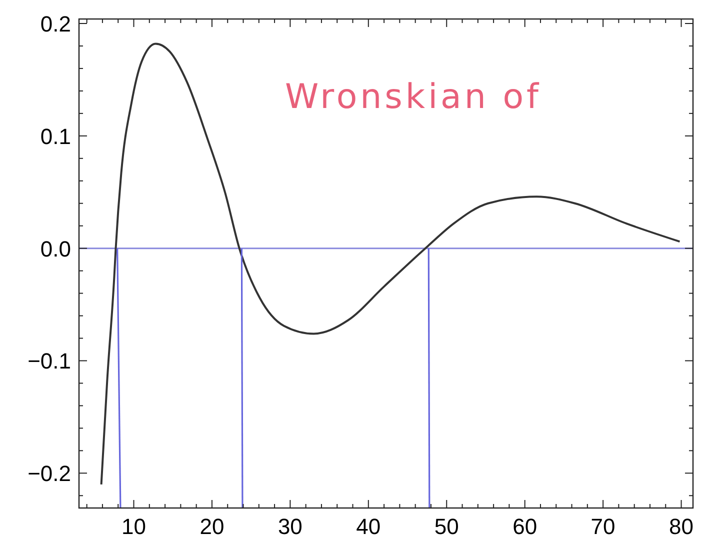  Describe the element at coordinates (290, 526) in the screenshot. I see `x-tick-label: 30` at that location.